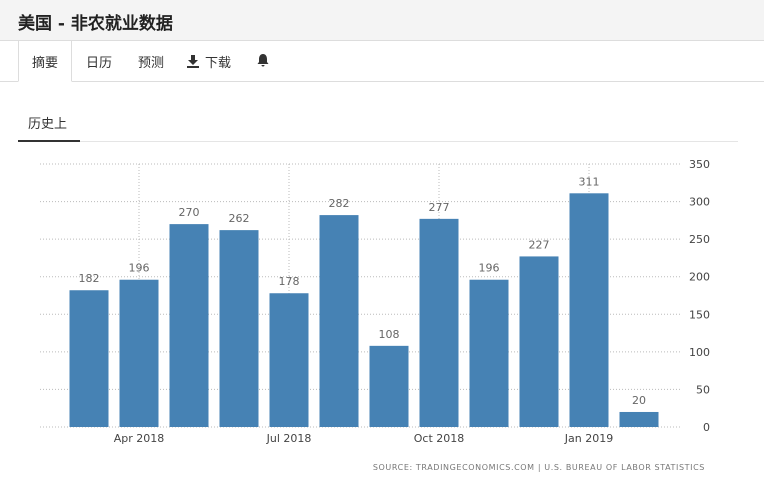  I want to click on data-label: 108, so click(389, 334).